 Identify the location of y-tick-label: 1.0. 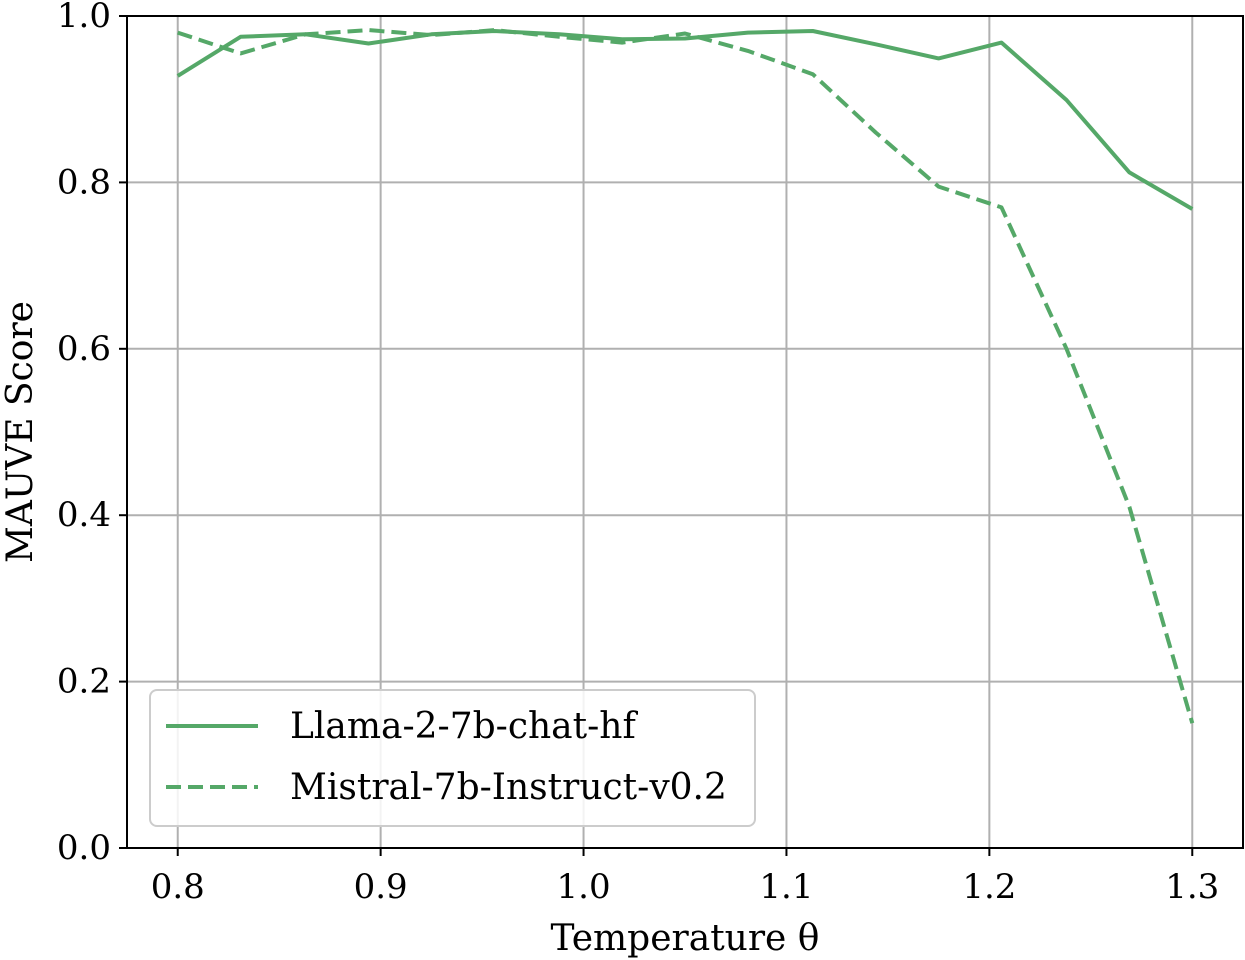
(84, 18).